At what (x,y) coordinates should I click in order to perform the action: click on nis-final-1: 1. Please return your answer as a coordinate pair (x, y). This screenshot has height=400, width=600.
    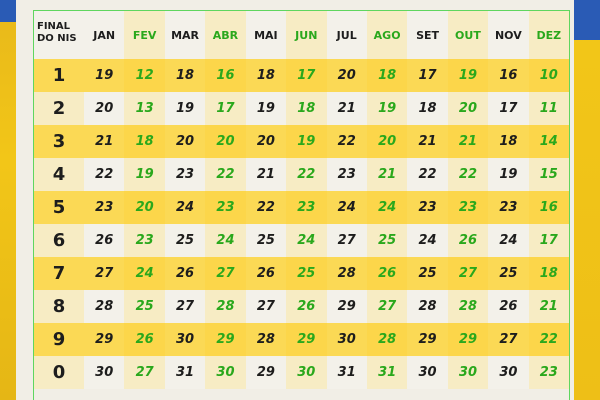
    Looking at the image, I should click on (59, 75).